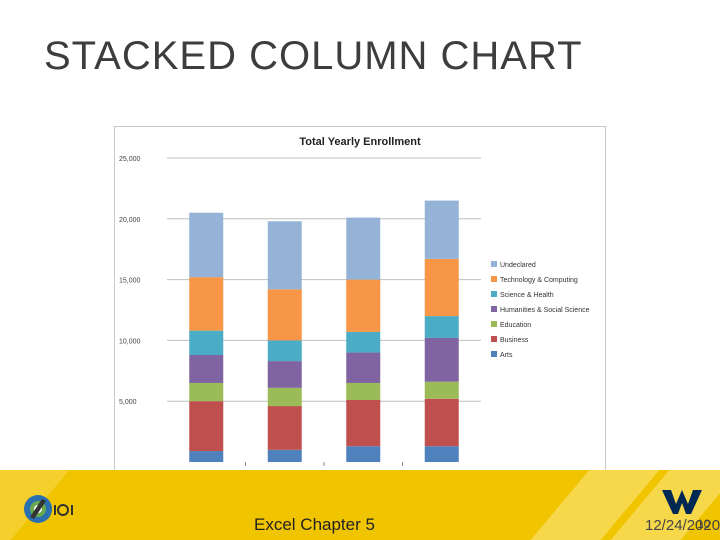 Image resolution: width=720 pixels, height=540 pixels. I want to click on slide-title: STACKED COLUMN CHART, so click(313, 56).